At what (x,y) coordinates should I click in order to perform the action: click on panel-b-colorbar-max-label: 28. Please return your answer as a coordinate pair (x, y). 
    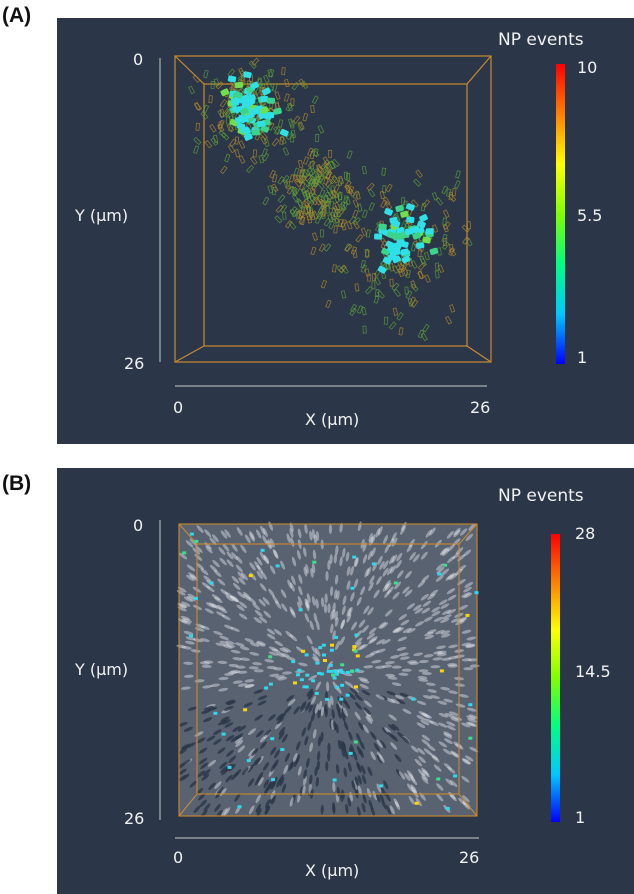
    Looking at the image, I should click on (585, 533).